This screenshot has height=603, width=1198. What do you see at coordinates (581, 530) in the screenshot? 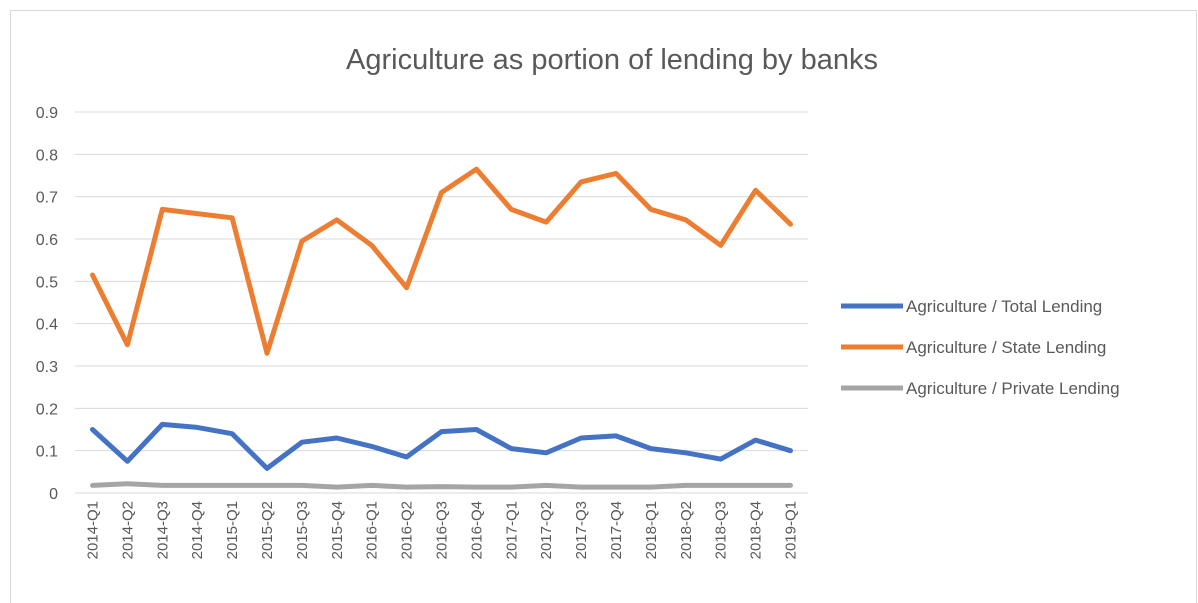
I see `x-tick-label: 2017-Q3` at bounding box center [581, 530].